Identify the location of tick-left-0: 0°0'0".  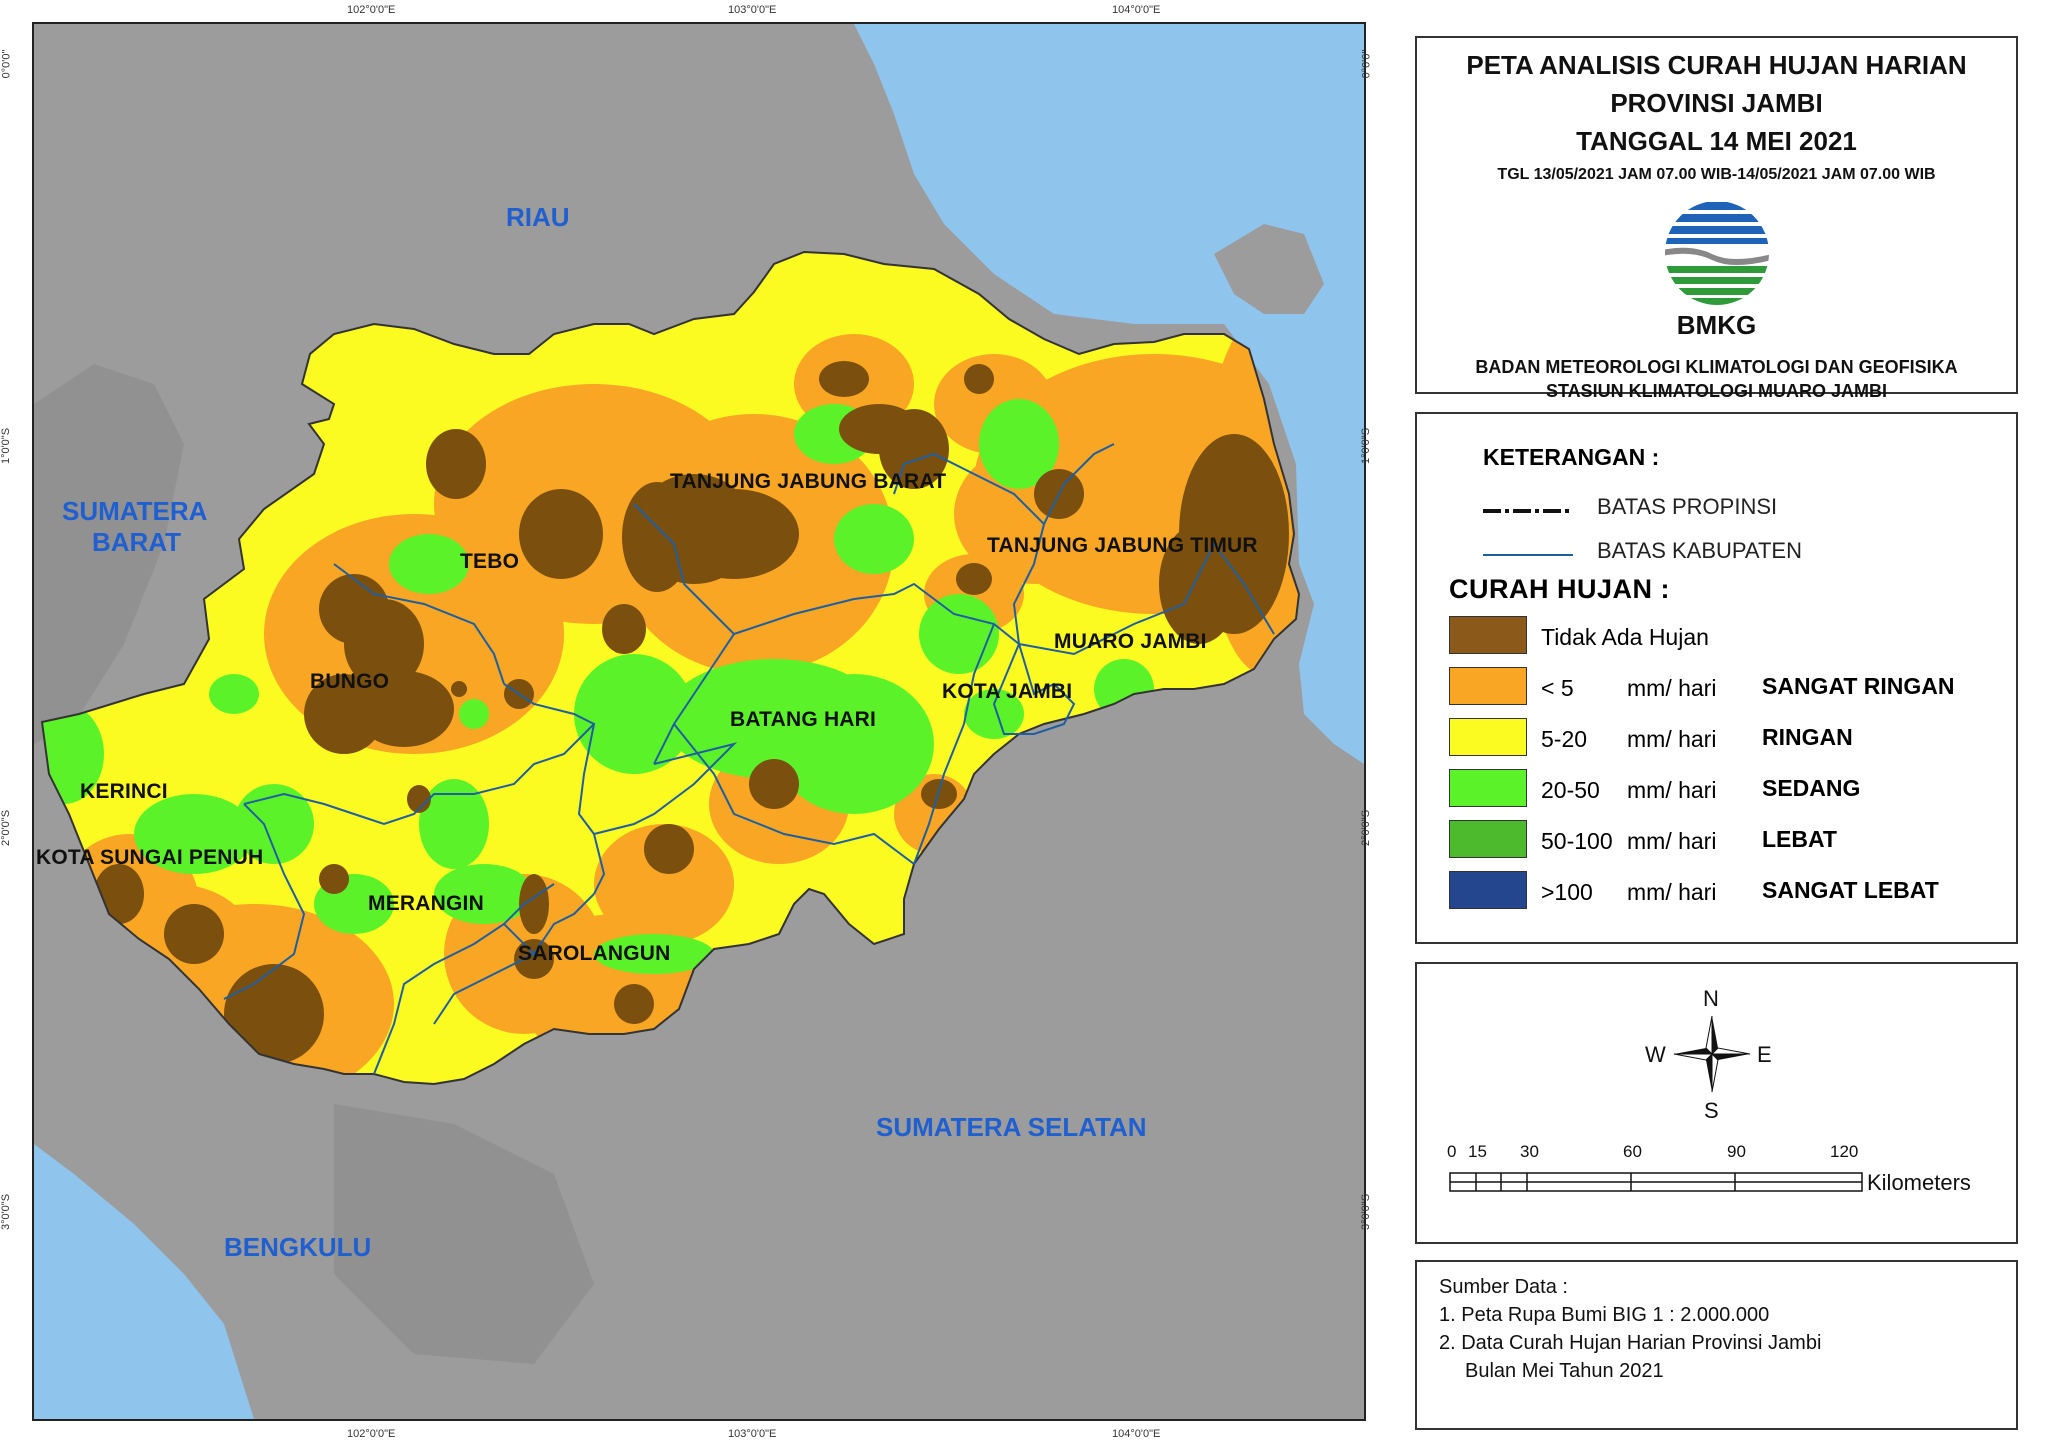
(6, 64).